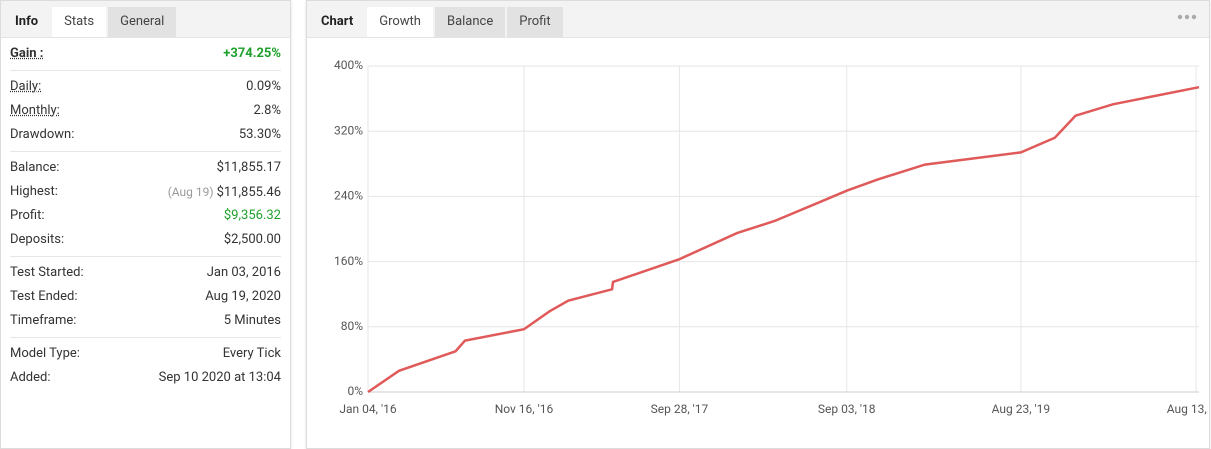 Image resolution: width=1211 pixels, height=449 pixels. Describe the element at coordinates (1021, 409) in the screenshot. I see `x-tick-label: Aug 23, '19` at that location.